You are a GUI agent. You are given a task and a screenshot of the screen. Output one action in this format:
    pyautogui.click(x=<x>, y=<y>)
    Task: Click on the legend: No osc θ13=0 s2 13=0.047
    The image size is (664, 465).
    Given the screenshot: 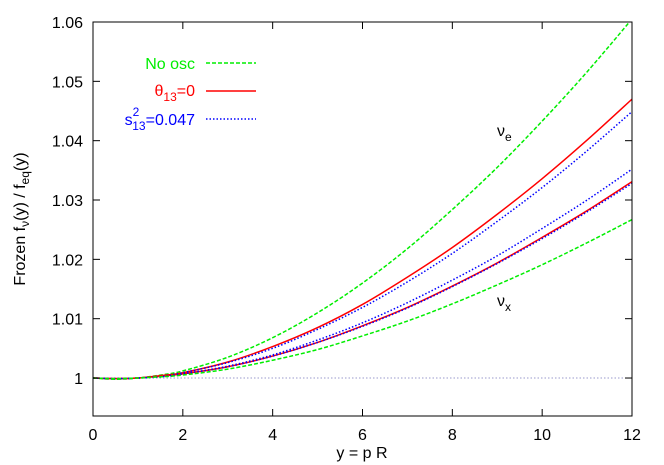 What is the action you would take?
    pyautogui.click(x=190, y=94)
    